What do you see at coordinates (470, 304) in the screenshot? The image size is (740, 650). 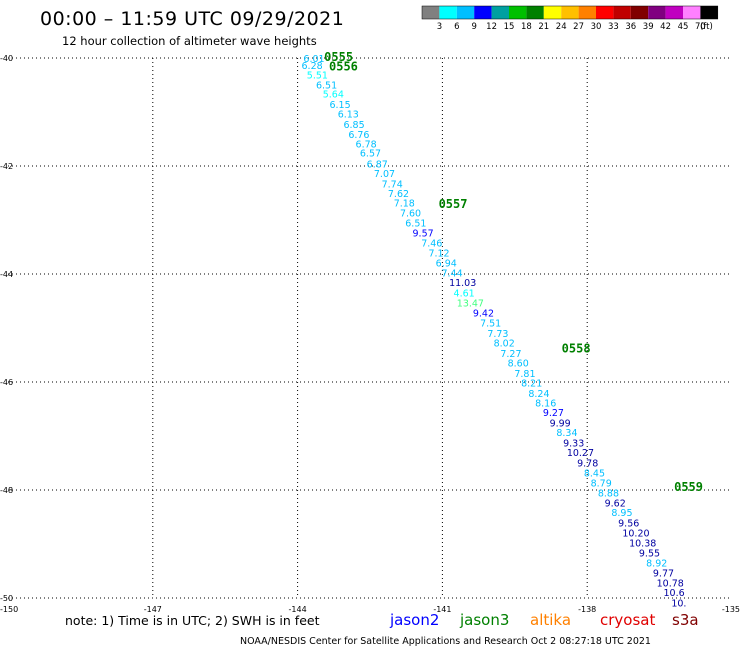 I see `wave-height-value: 13.47` at bounding box center [470, 304].